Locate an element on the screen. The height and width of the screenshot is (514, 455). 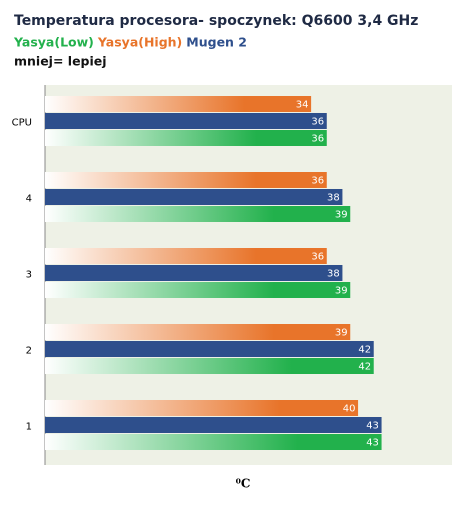
value-label: 34 is located at coordinates (302, 105).